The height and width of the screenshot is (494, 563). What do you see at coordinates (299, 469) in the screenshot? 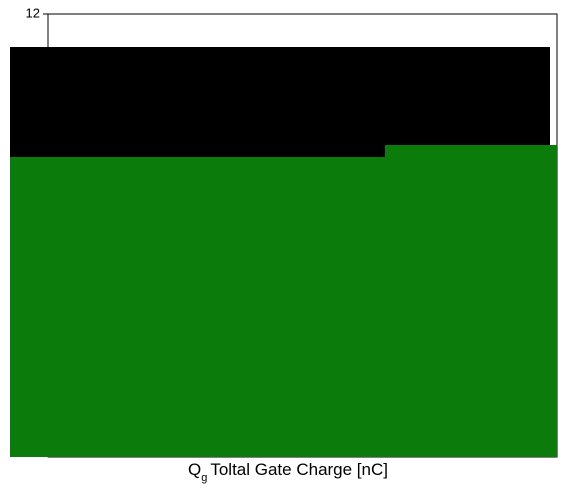
I see `x-axis-label-text: Toltal Gate Charge [nC]` at bounding box center [299, 469].